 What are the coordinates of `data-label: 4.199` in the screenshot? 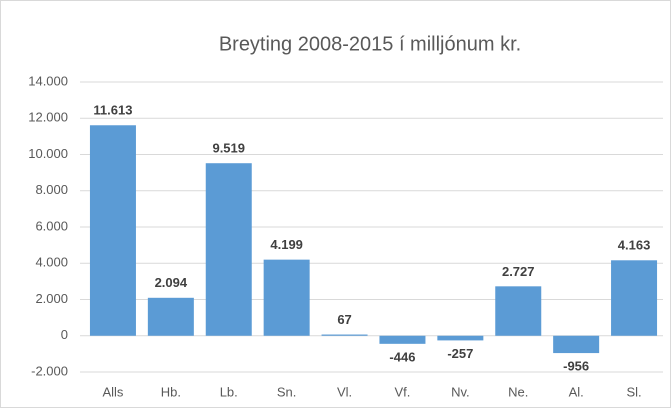 It's located at (286, 244).